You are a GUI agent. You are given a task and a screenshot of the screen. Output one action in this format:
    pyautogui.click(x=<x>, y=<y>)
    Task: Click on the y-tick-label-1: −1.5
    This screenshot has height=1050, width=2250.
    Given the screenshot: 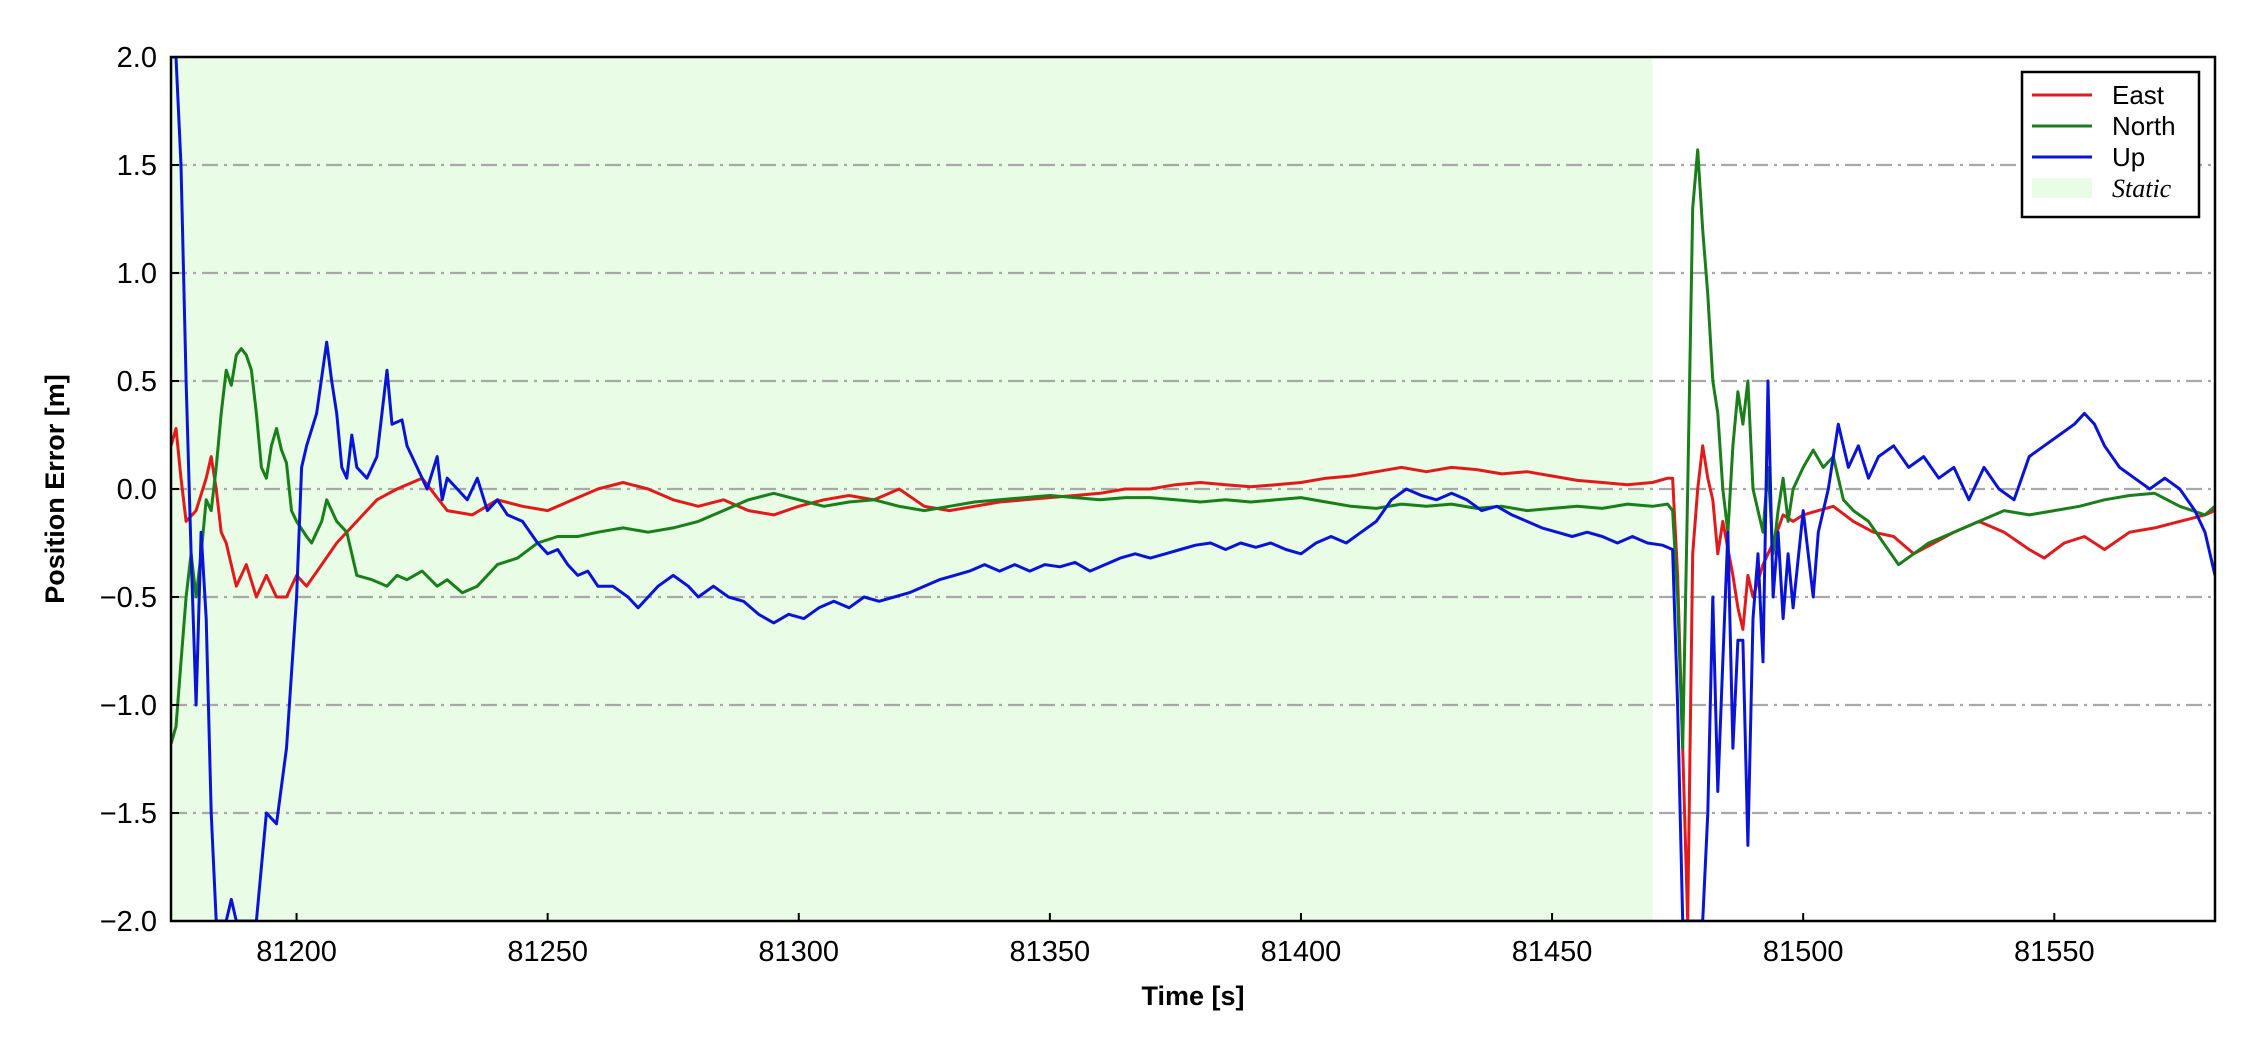 What is the action you would take?
    pyautogui.click(x=128, y=814)
    